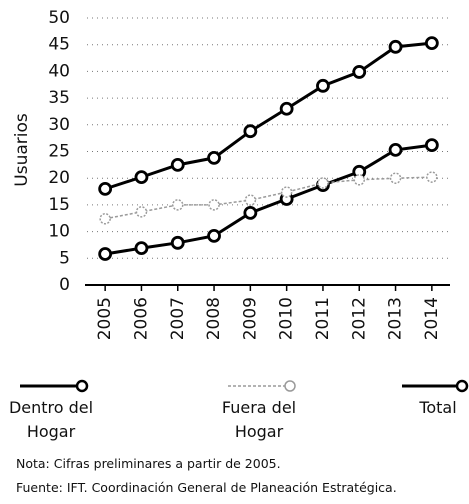  Describe the element at coordinates (59, 125) in the screenshot. I see `y-tick-label: 30` at that location.